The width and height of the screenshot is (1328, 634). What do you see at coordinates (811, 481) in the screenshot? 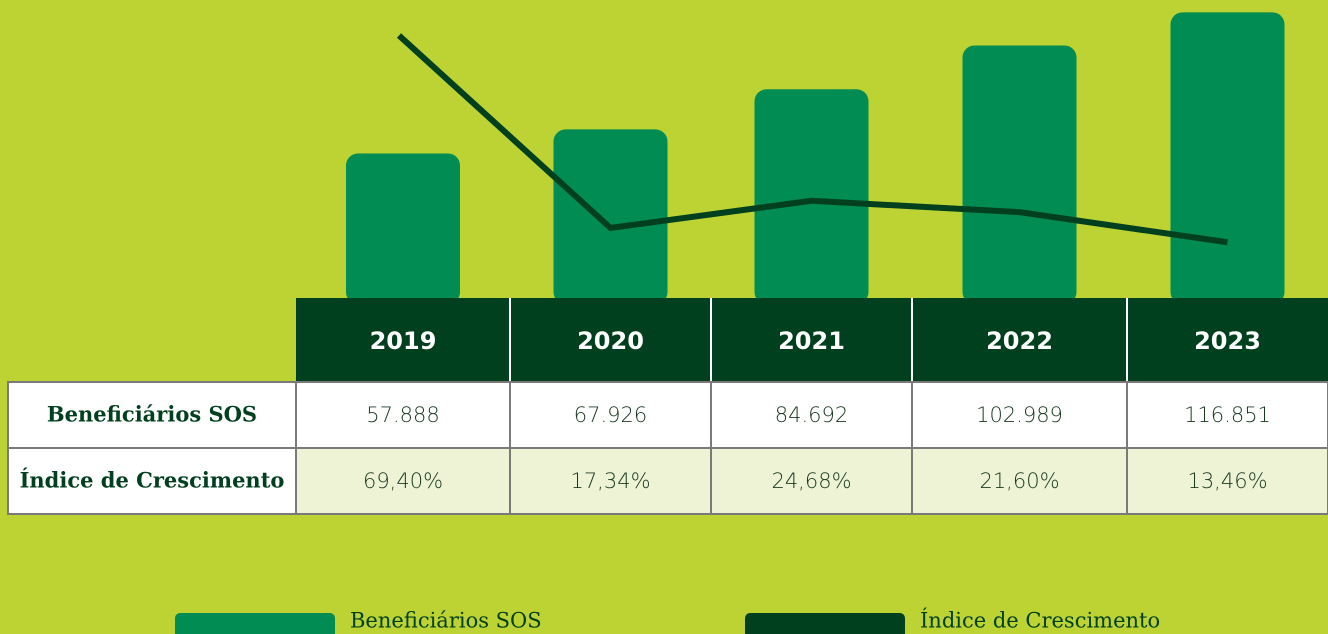
I see `cell-value: 24,68%` at bounding box center [811, 481].